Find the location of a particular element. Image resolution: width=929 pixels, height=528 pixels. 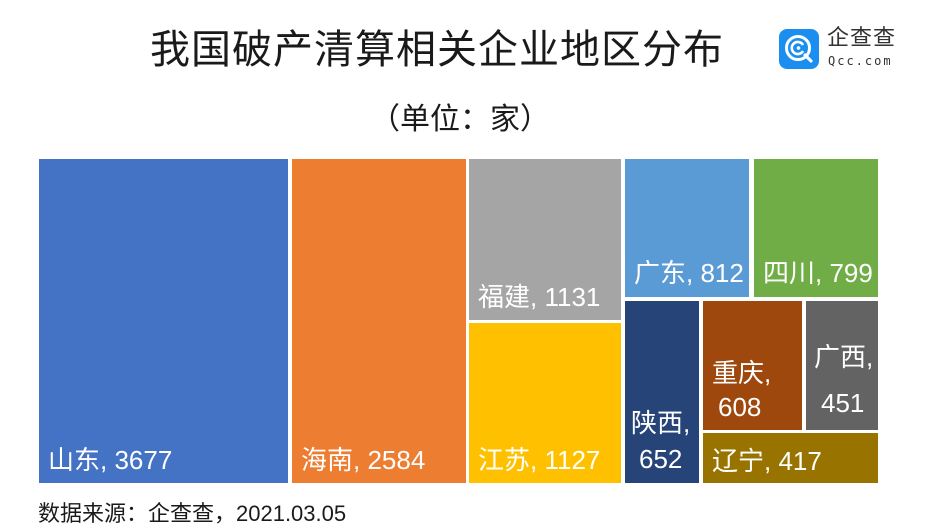

tile-label: 山东, 3677 is located at coordinates (110, 460).